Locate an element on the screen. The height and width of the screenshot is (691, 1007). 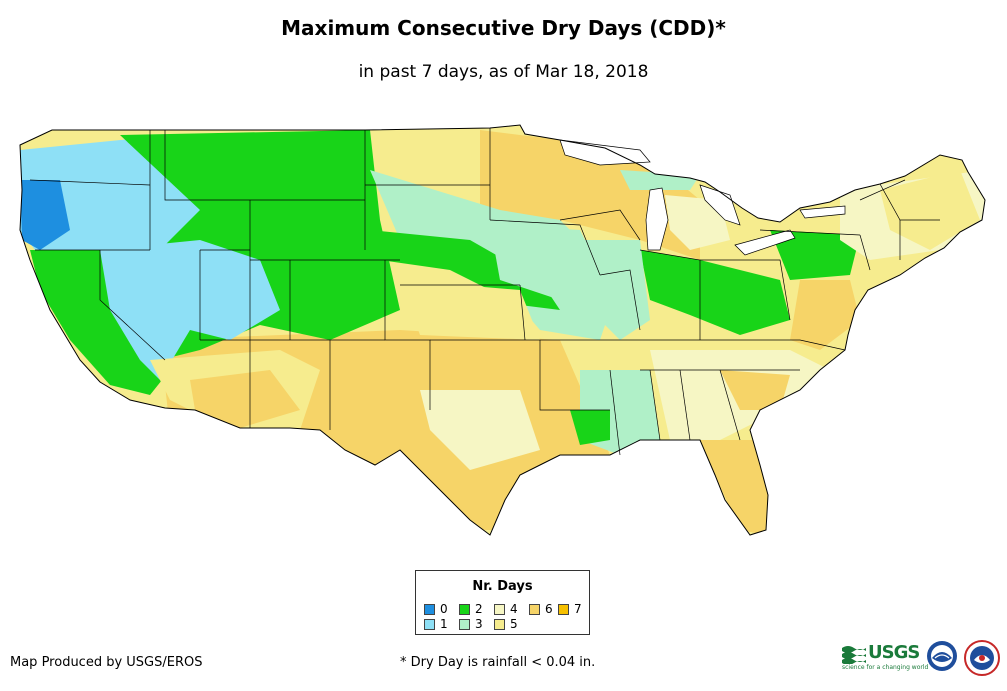
lake-ontario is located at coordinates (822, 212).